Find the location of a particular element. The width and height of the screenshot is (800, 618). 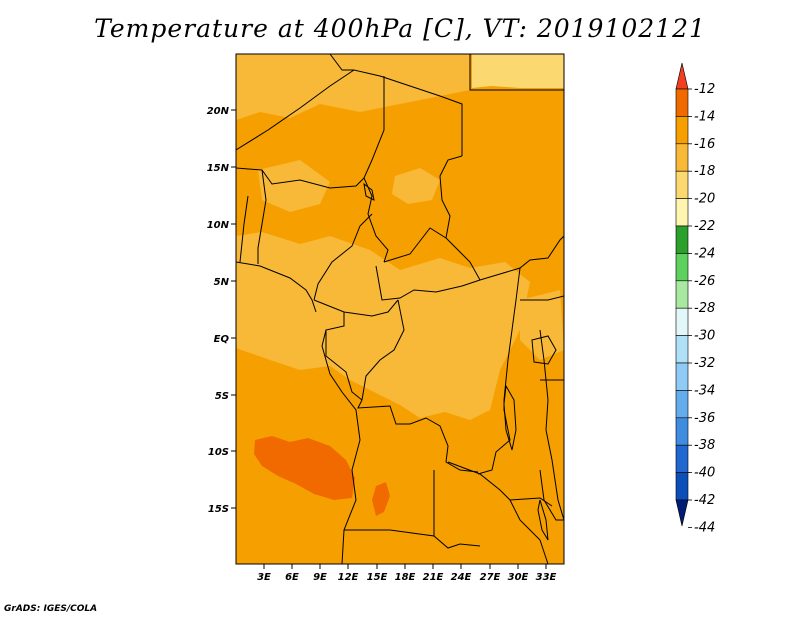

lon-label: 27E is located at coordinates (490, 577).